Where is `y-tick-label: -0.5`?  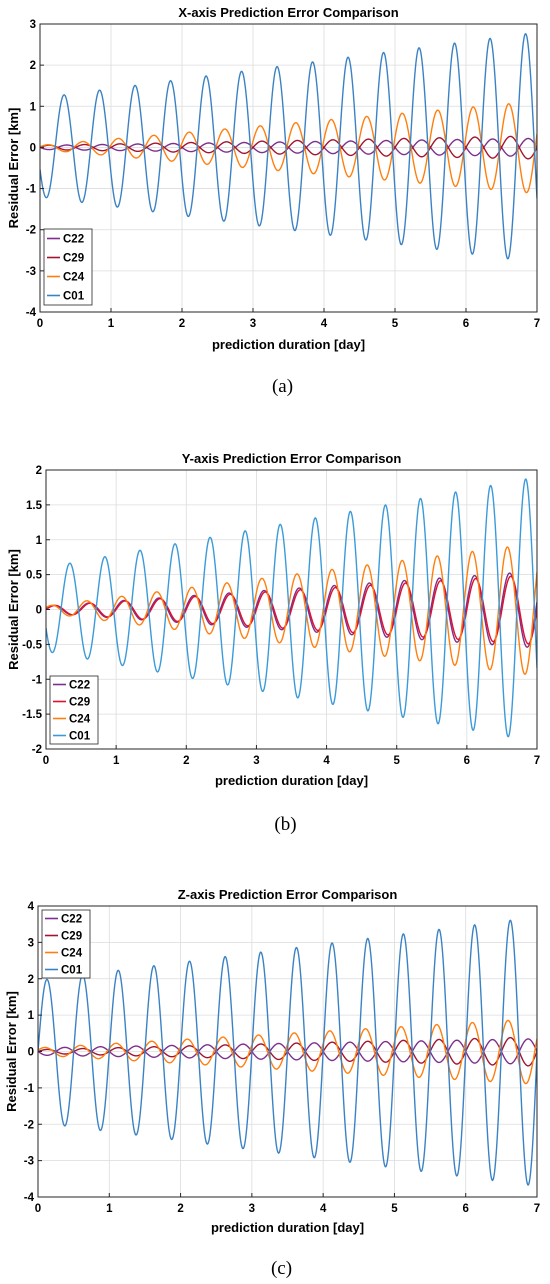 y-tick-label: -0.5 is located at coordinates (32, 645).